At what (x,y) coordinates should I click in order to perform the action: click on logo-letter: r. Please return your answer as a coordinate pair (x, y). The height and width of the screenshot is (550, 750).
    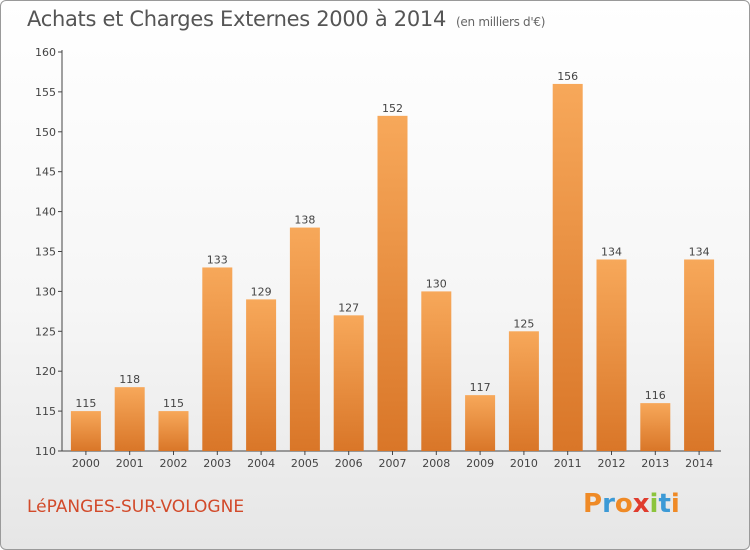
    Looking at the image, I should click on (608, 504).